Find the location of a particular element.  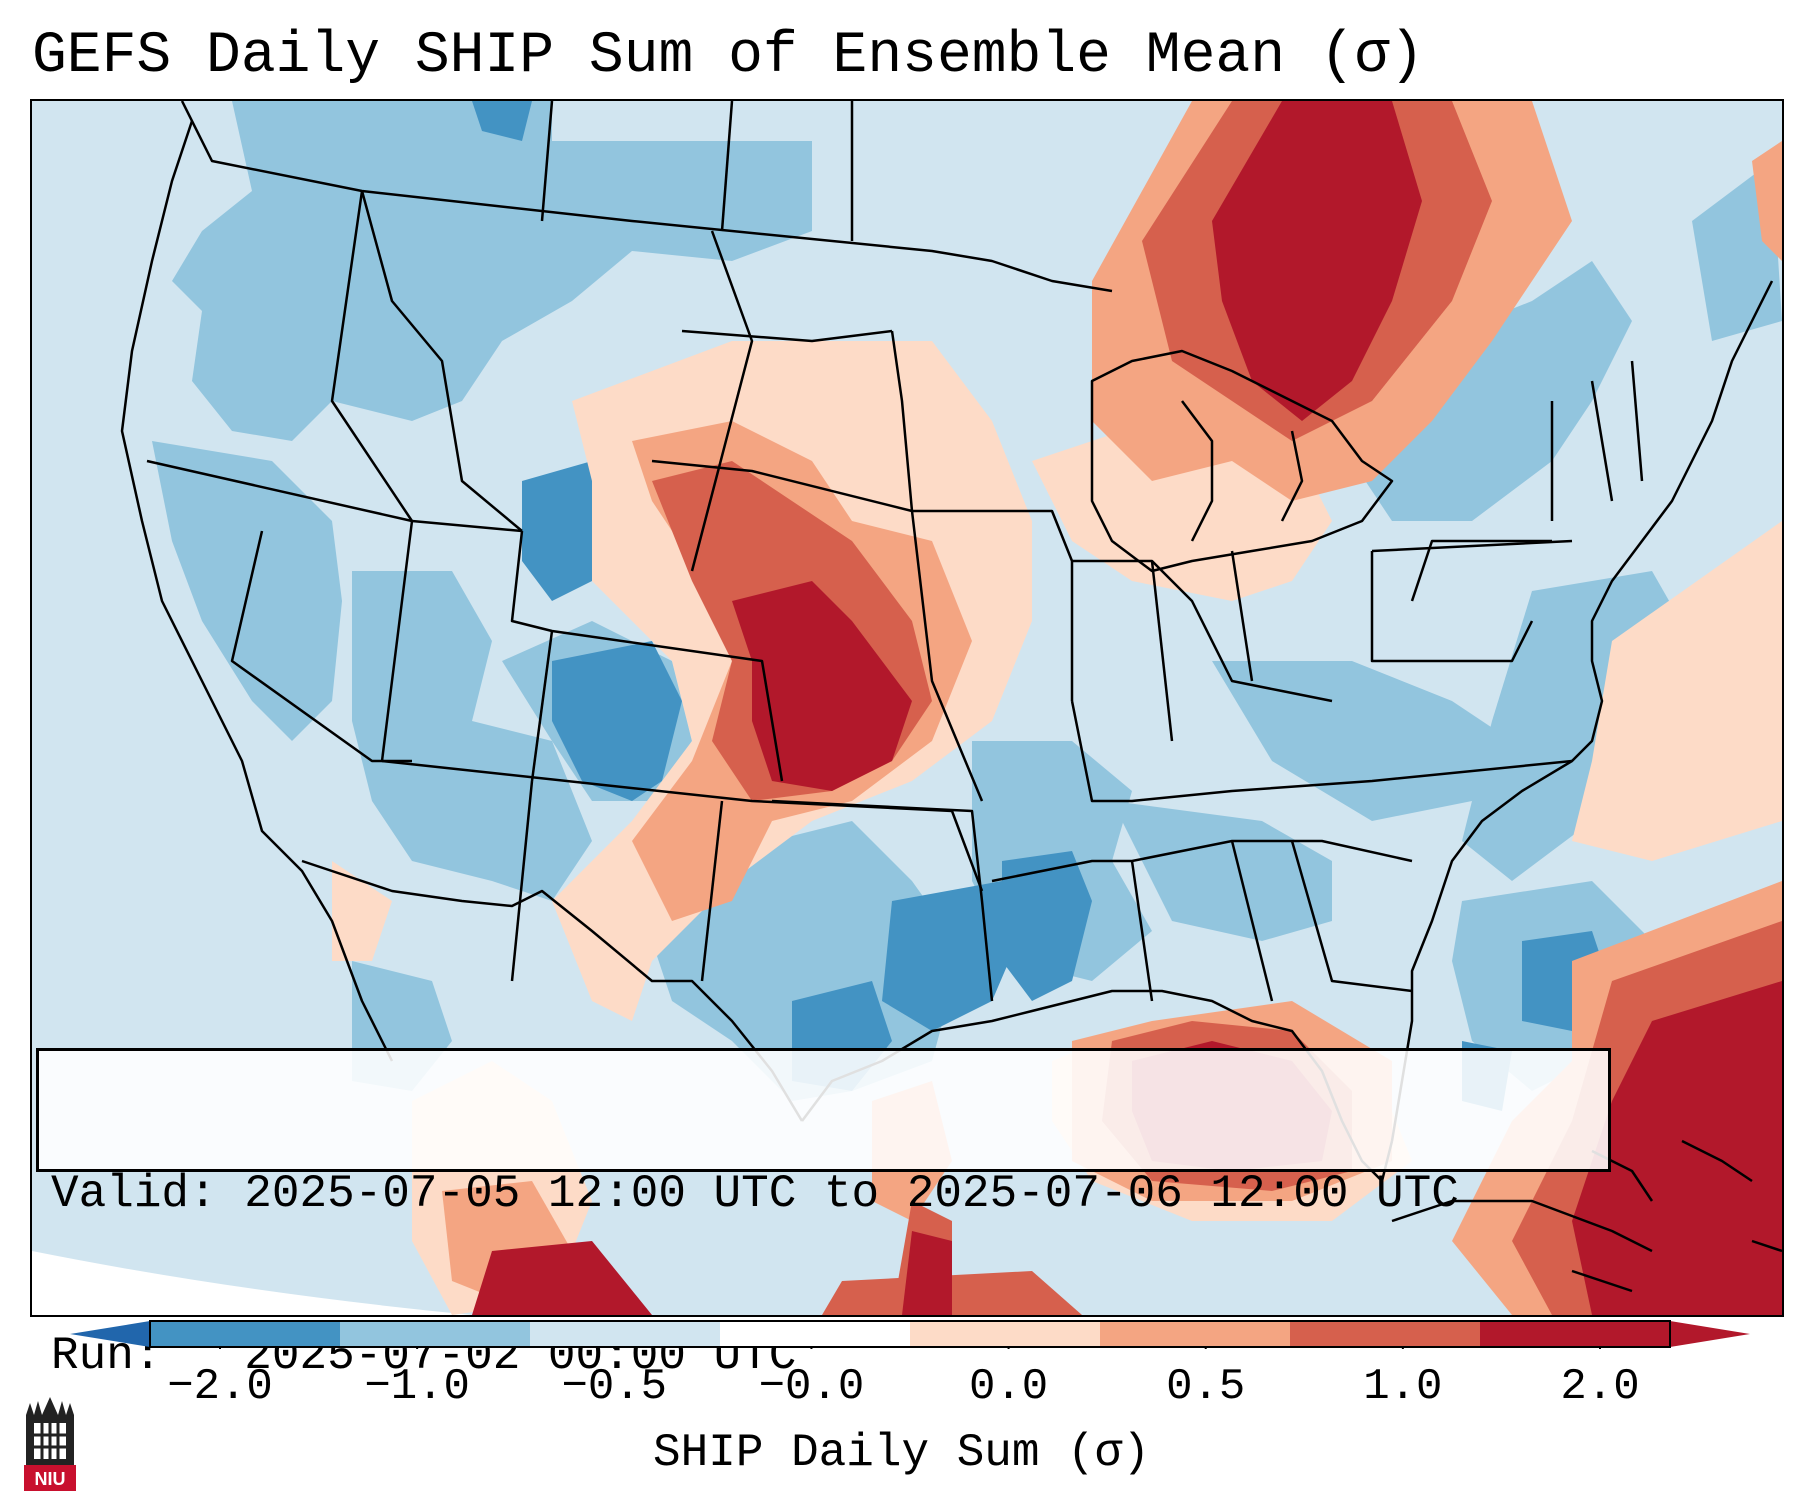

colorbar-segments is located at coordinates (910, 1334).